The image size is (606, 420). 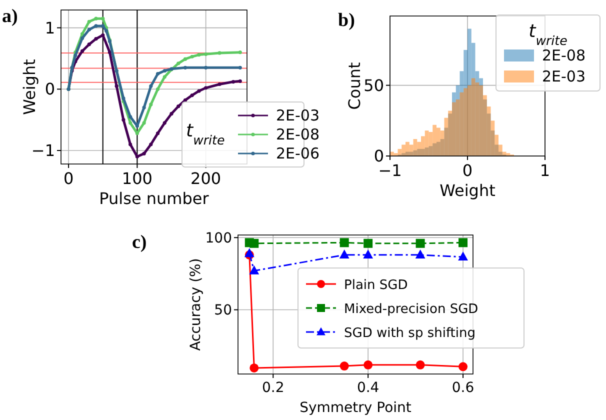 What do you see at coordinates (390, 170) in the screenshot?
I see `x-tick-label: −1` at bounding box center [390, 170].